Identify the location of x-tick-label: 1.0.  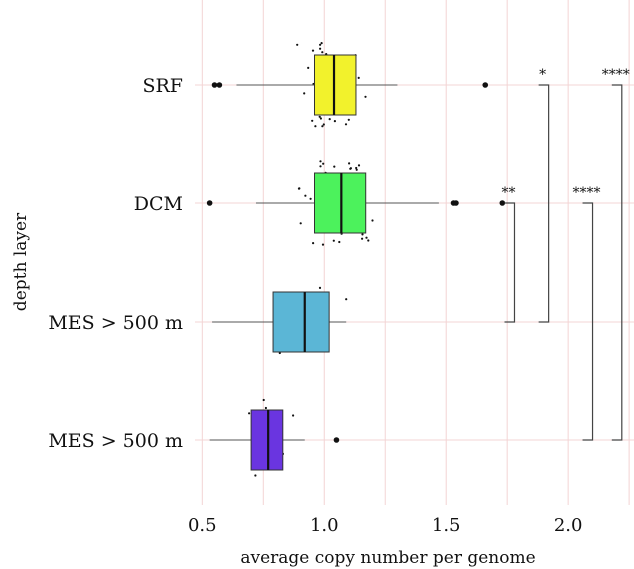
(324, 525).